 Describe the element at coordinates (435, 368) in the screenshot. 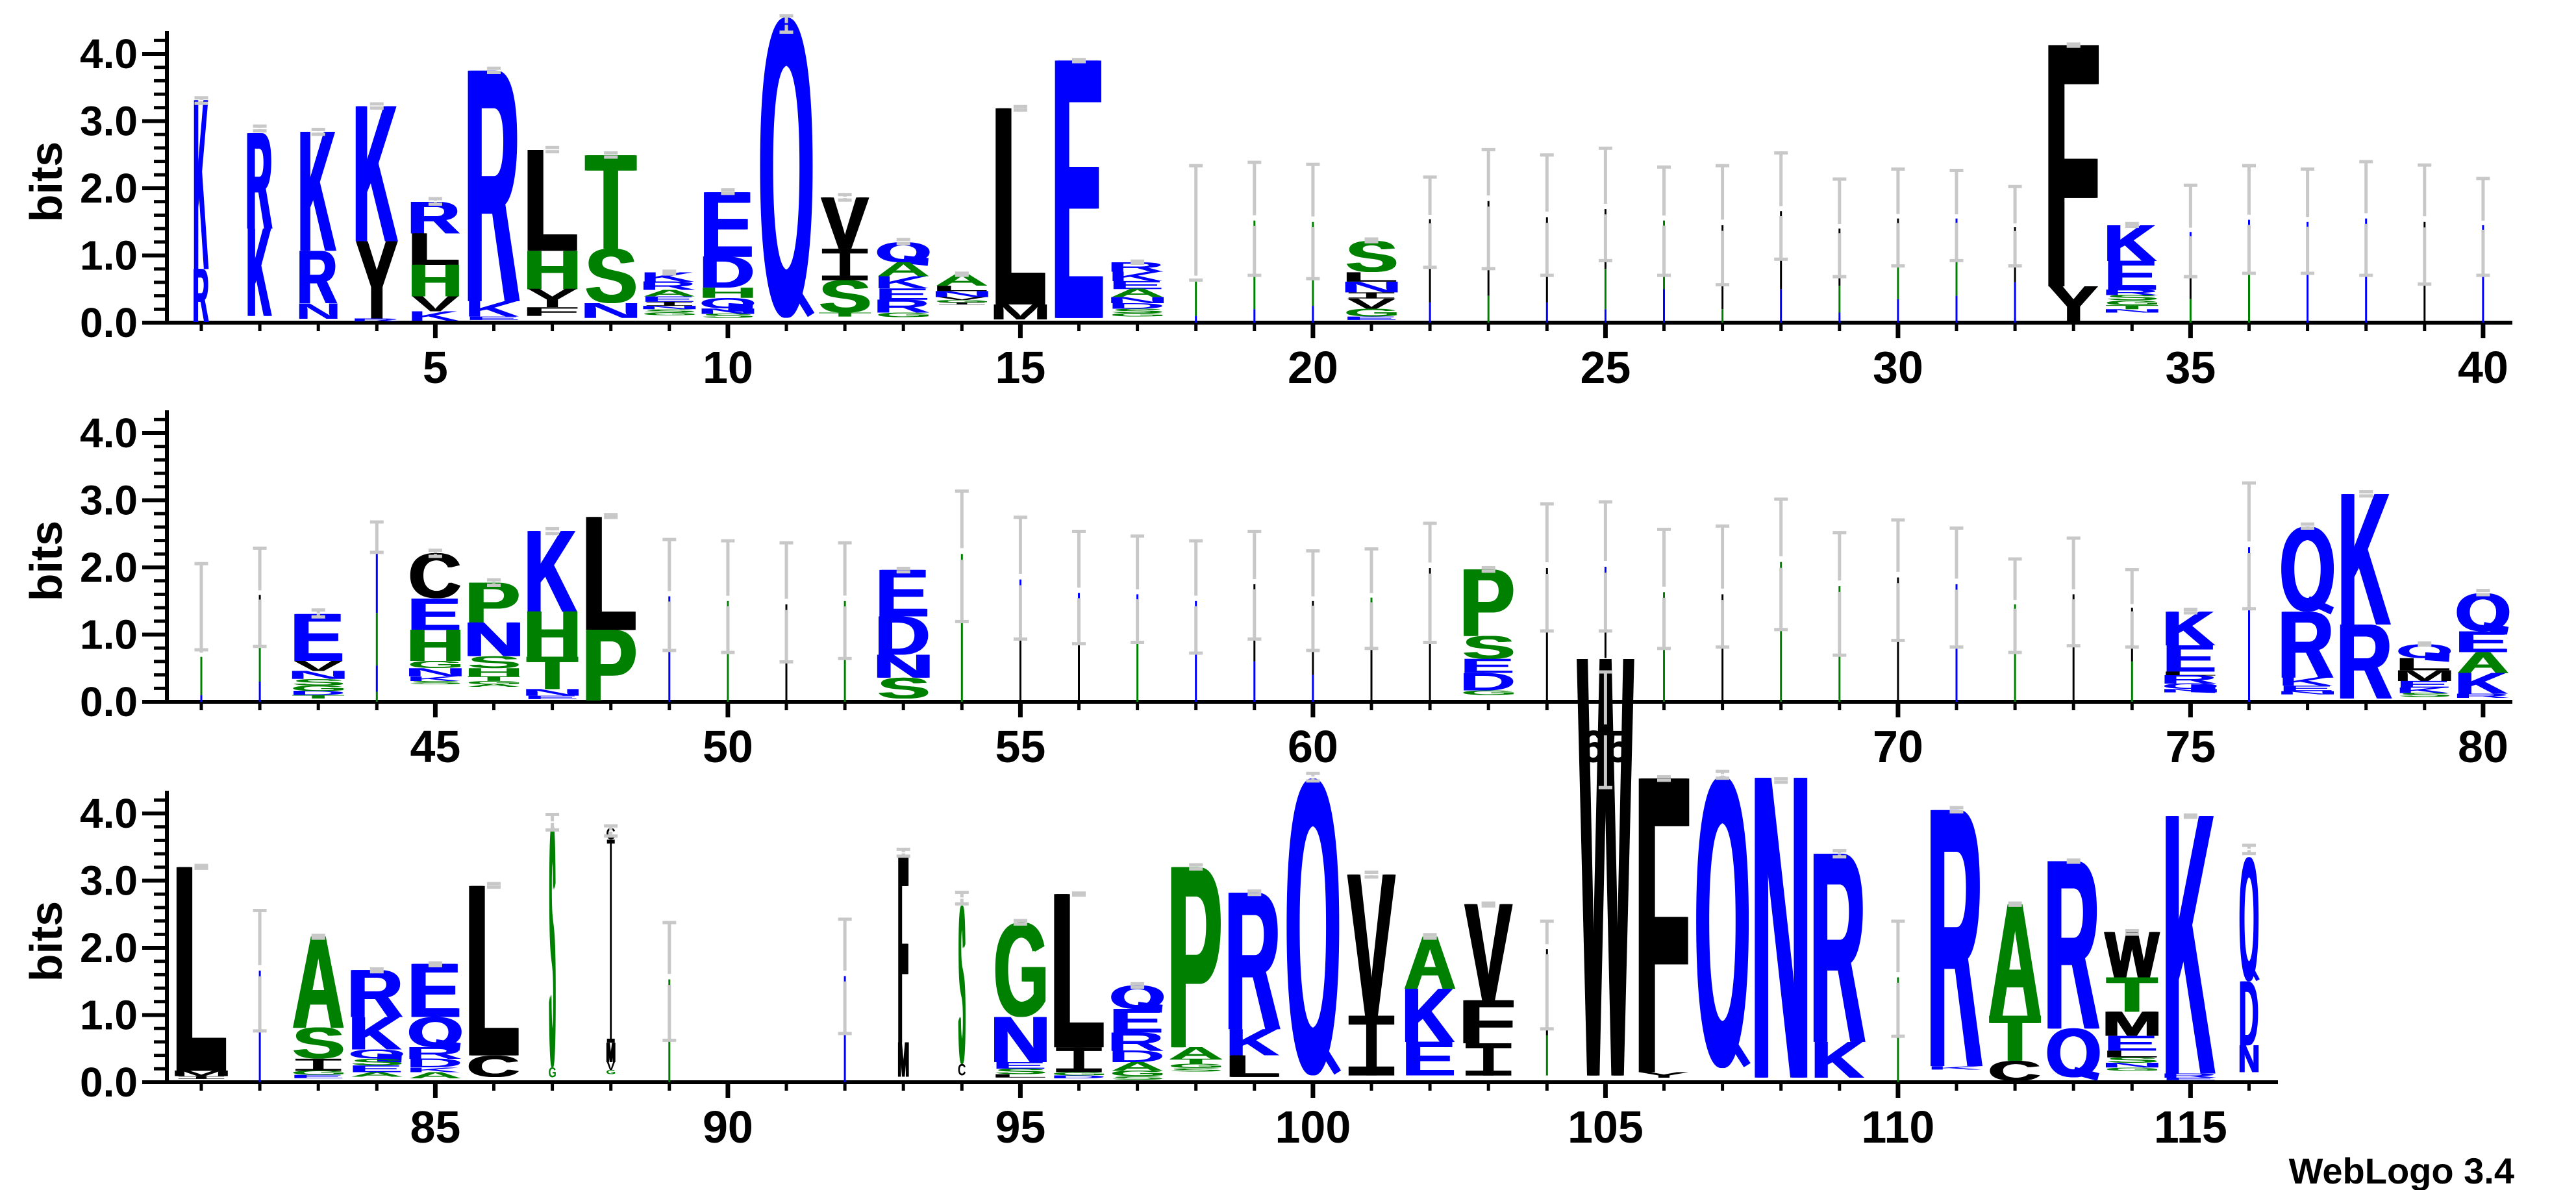

I see `svg-text: 5` at that location.